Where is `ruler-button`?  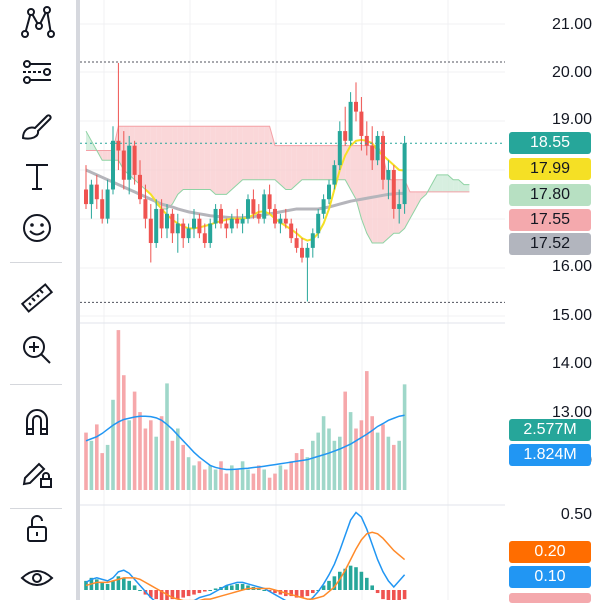
ruler-button is located at coordinates (37, 298).